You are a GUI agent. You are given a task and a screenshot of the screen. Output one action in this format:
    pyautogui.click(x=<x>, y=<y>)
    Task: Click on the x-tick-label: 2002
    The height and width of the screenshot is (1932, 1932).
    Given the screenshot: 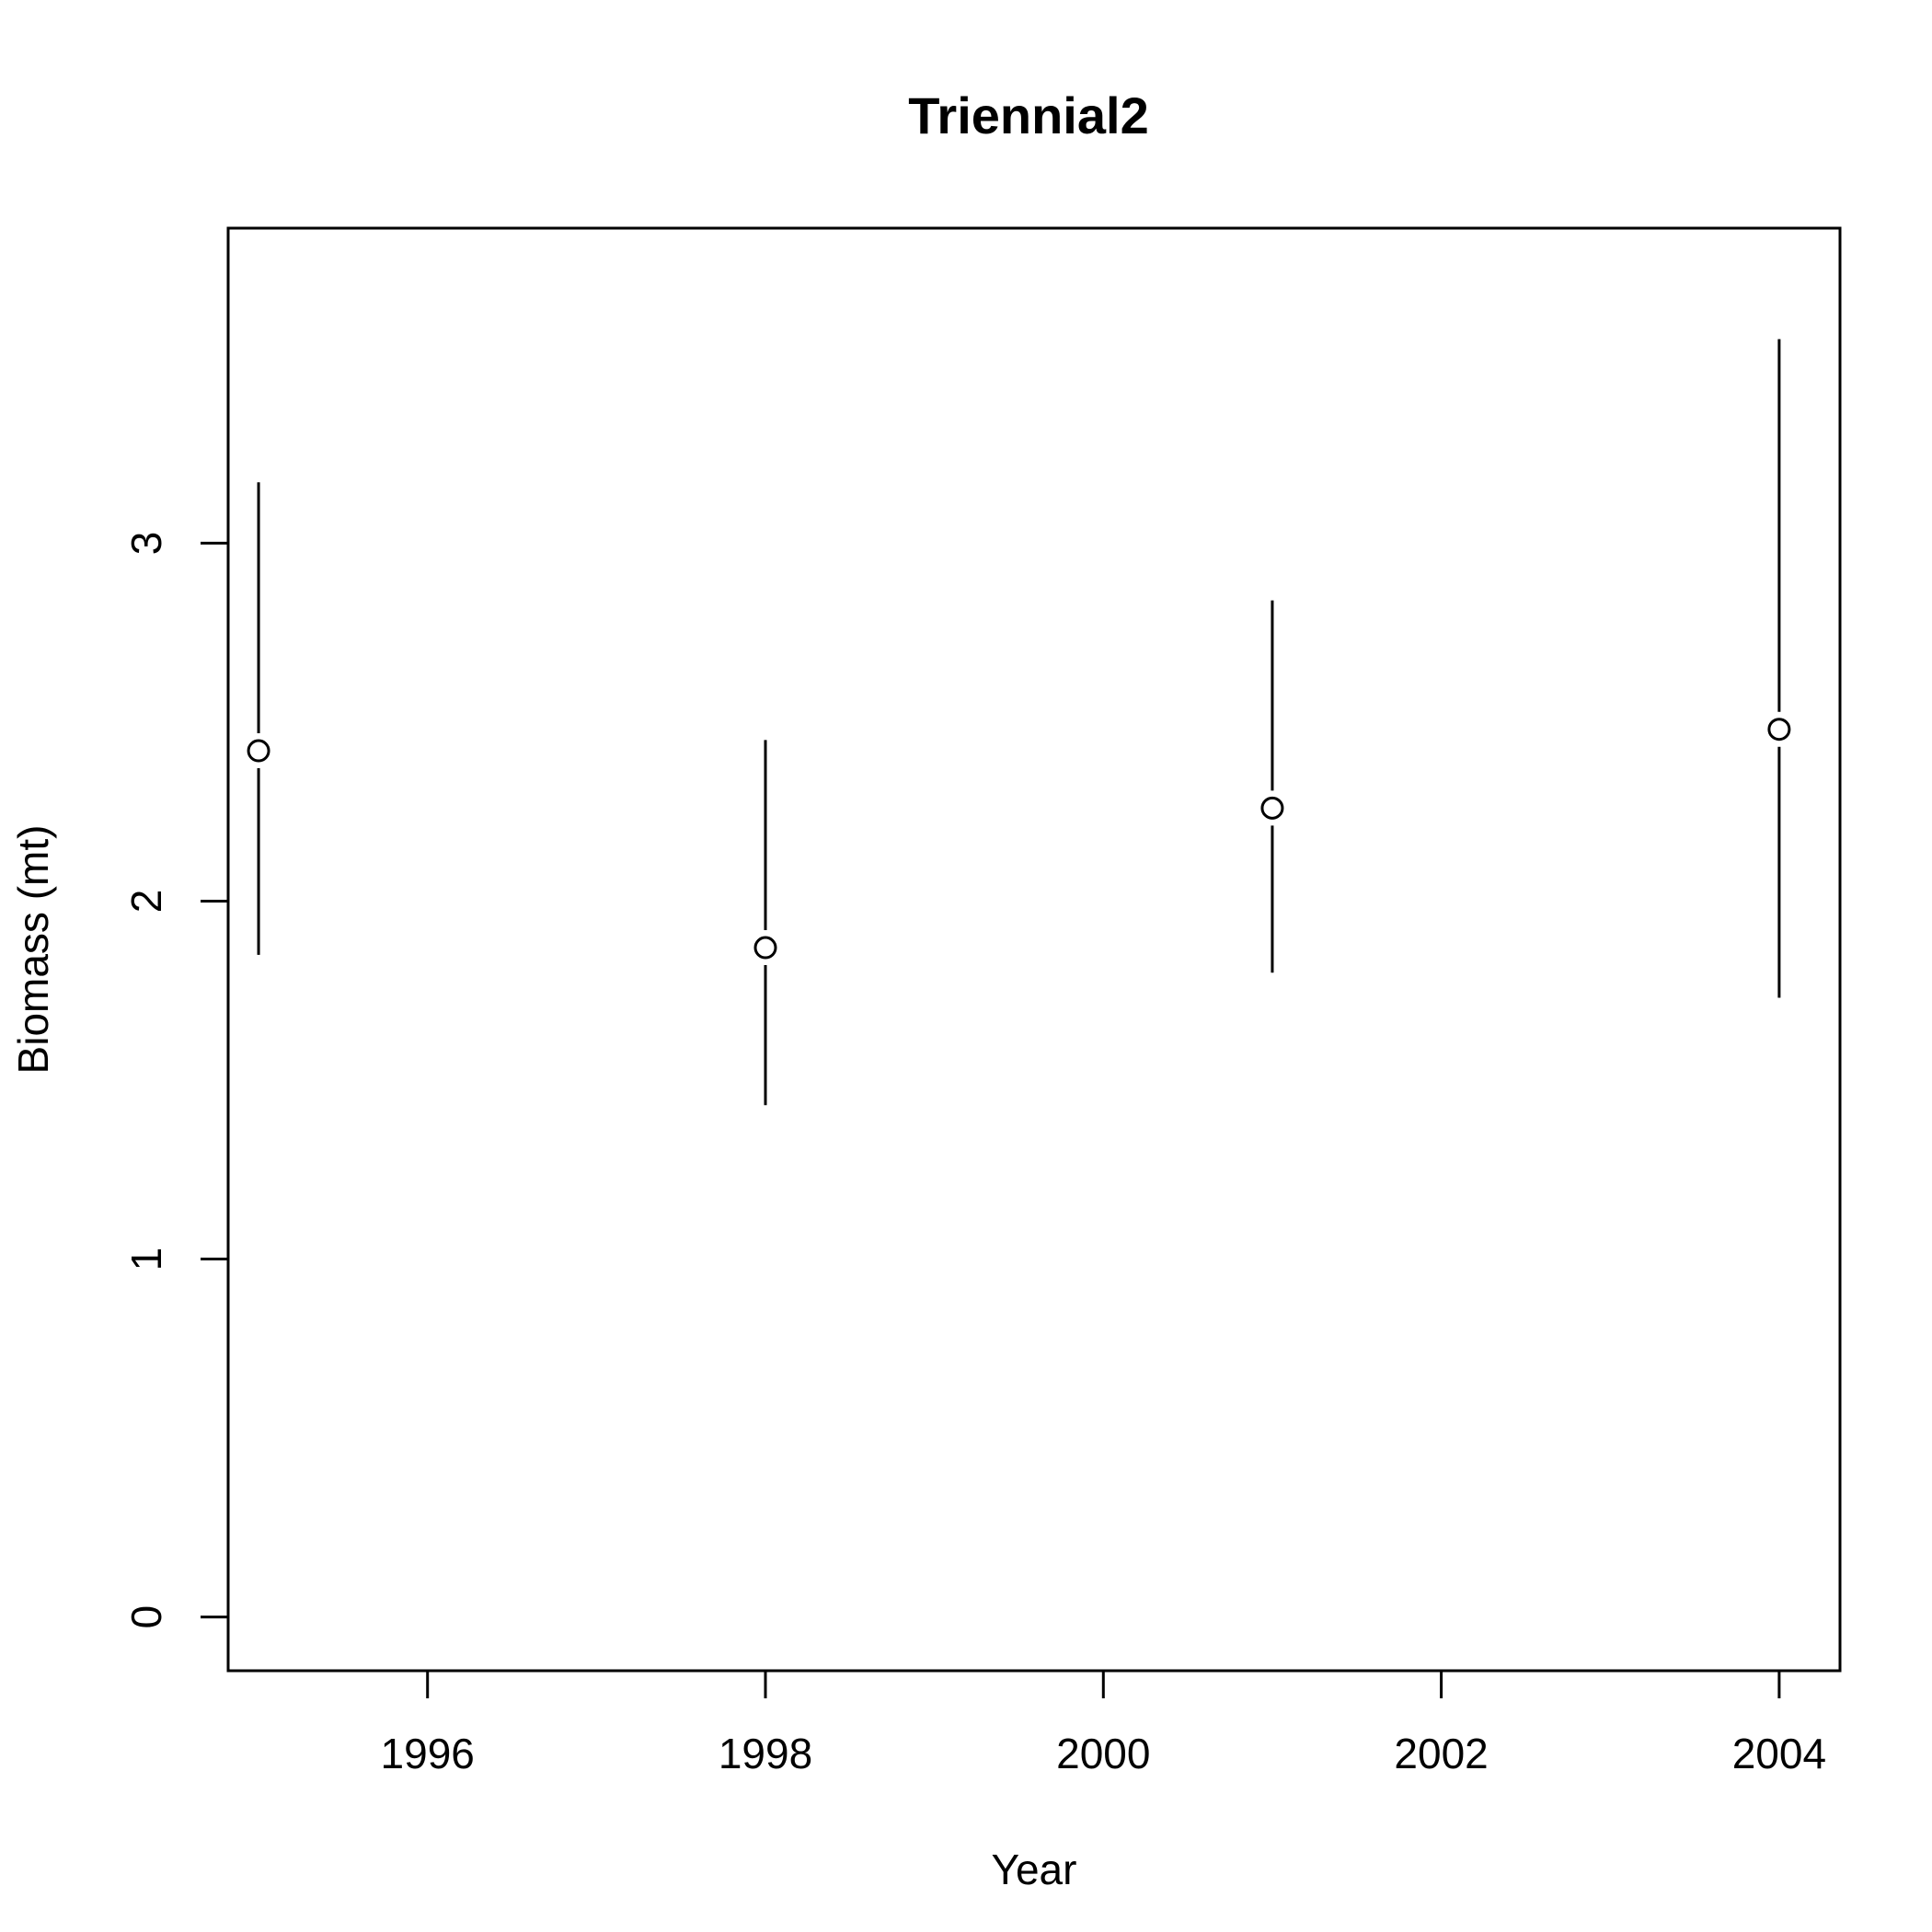 What is the action you would take?
    pyautogui.click(x=1441, y=1753)
    